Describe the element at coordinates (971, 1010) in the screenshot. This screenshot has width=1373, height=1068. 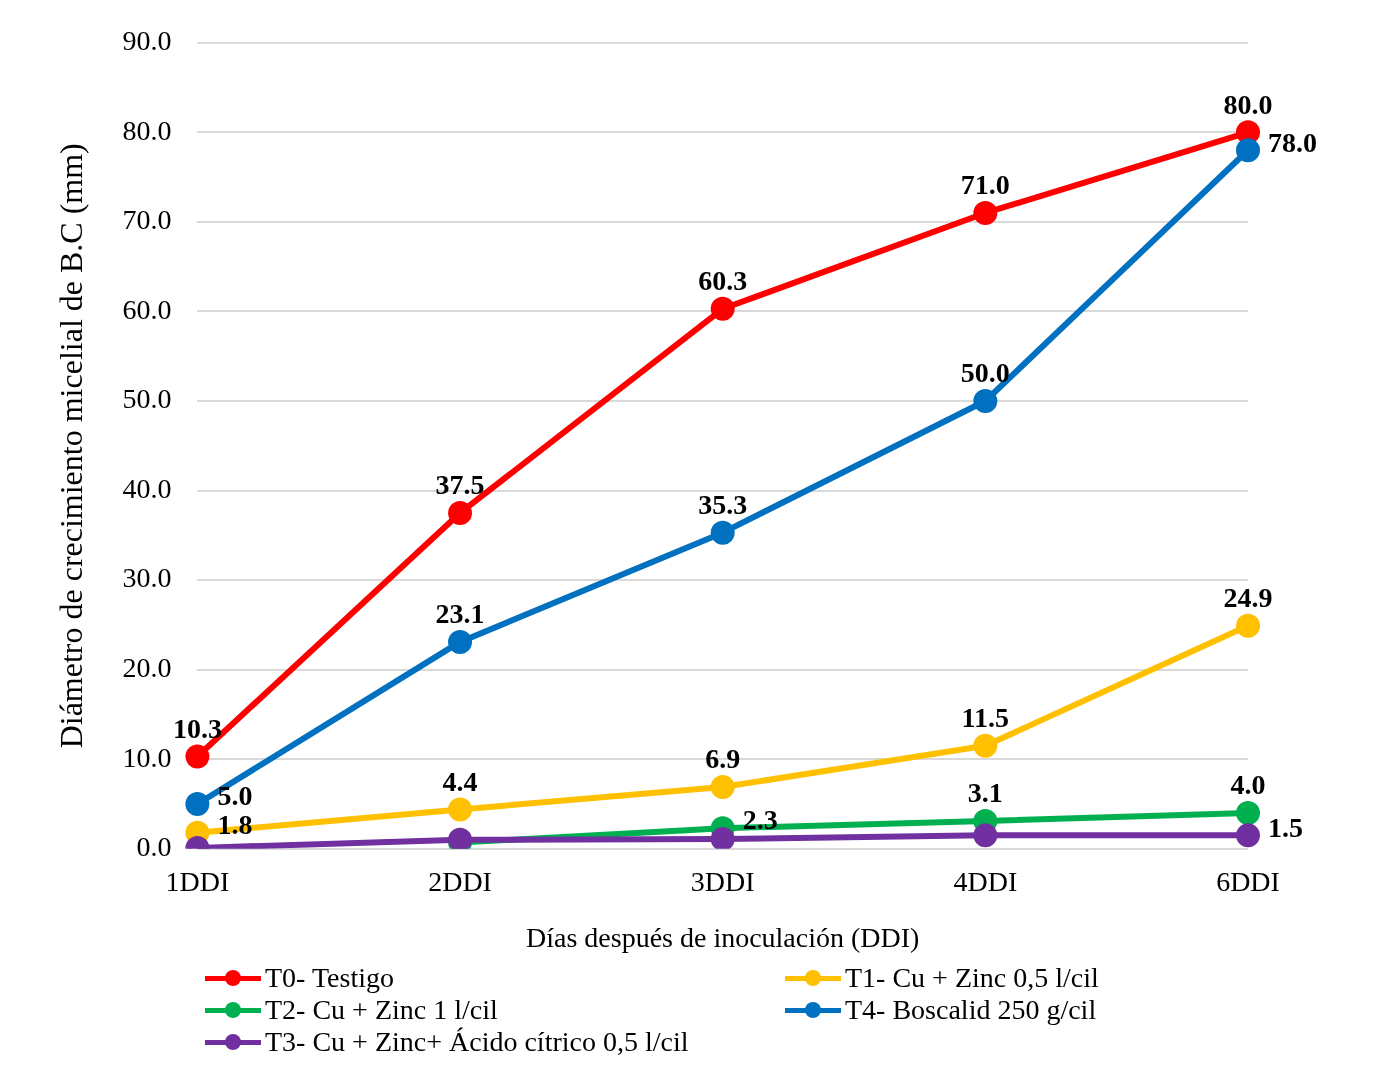
I see `legend-label: T4- Boscalid 250 g/cil` at that location.